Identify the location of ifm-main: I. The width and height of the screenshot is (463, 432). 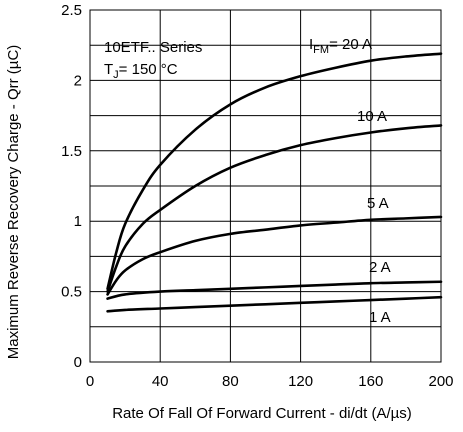
(311, 44).